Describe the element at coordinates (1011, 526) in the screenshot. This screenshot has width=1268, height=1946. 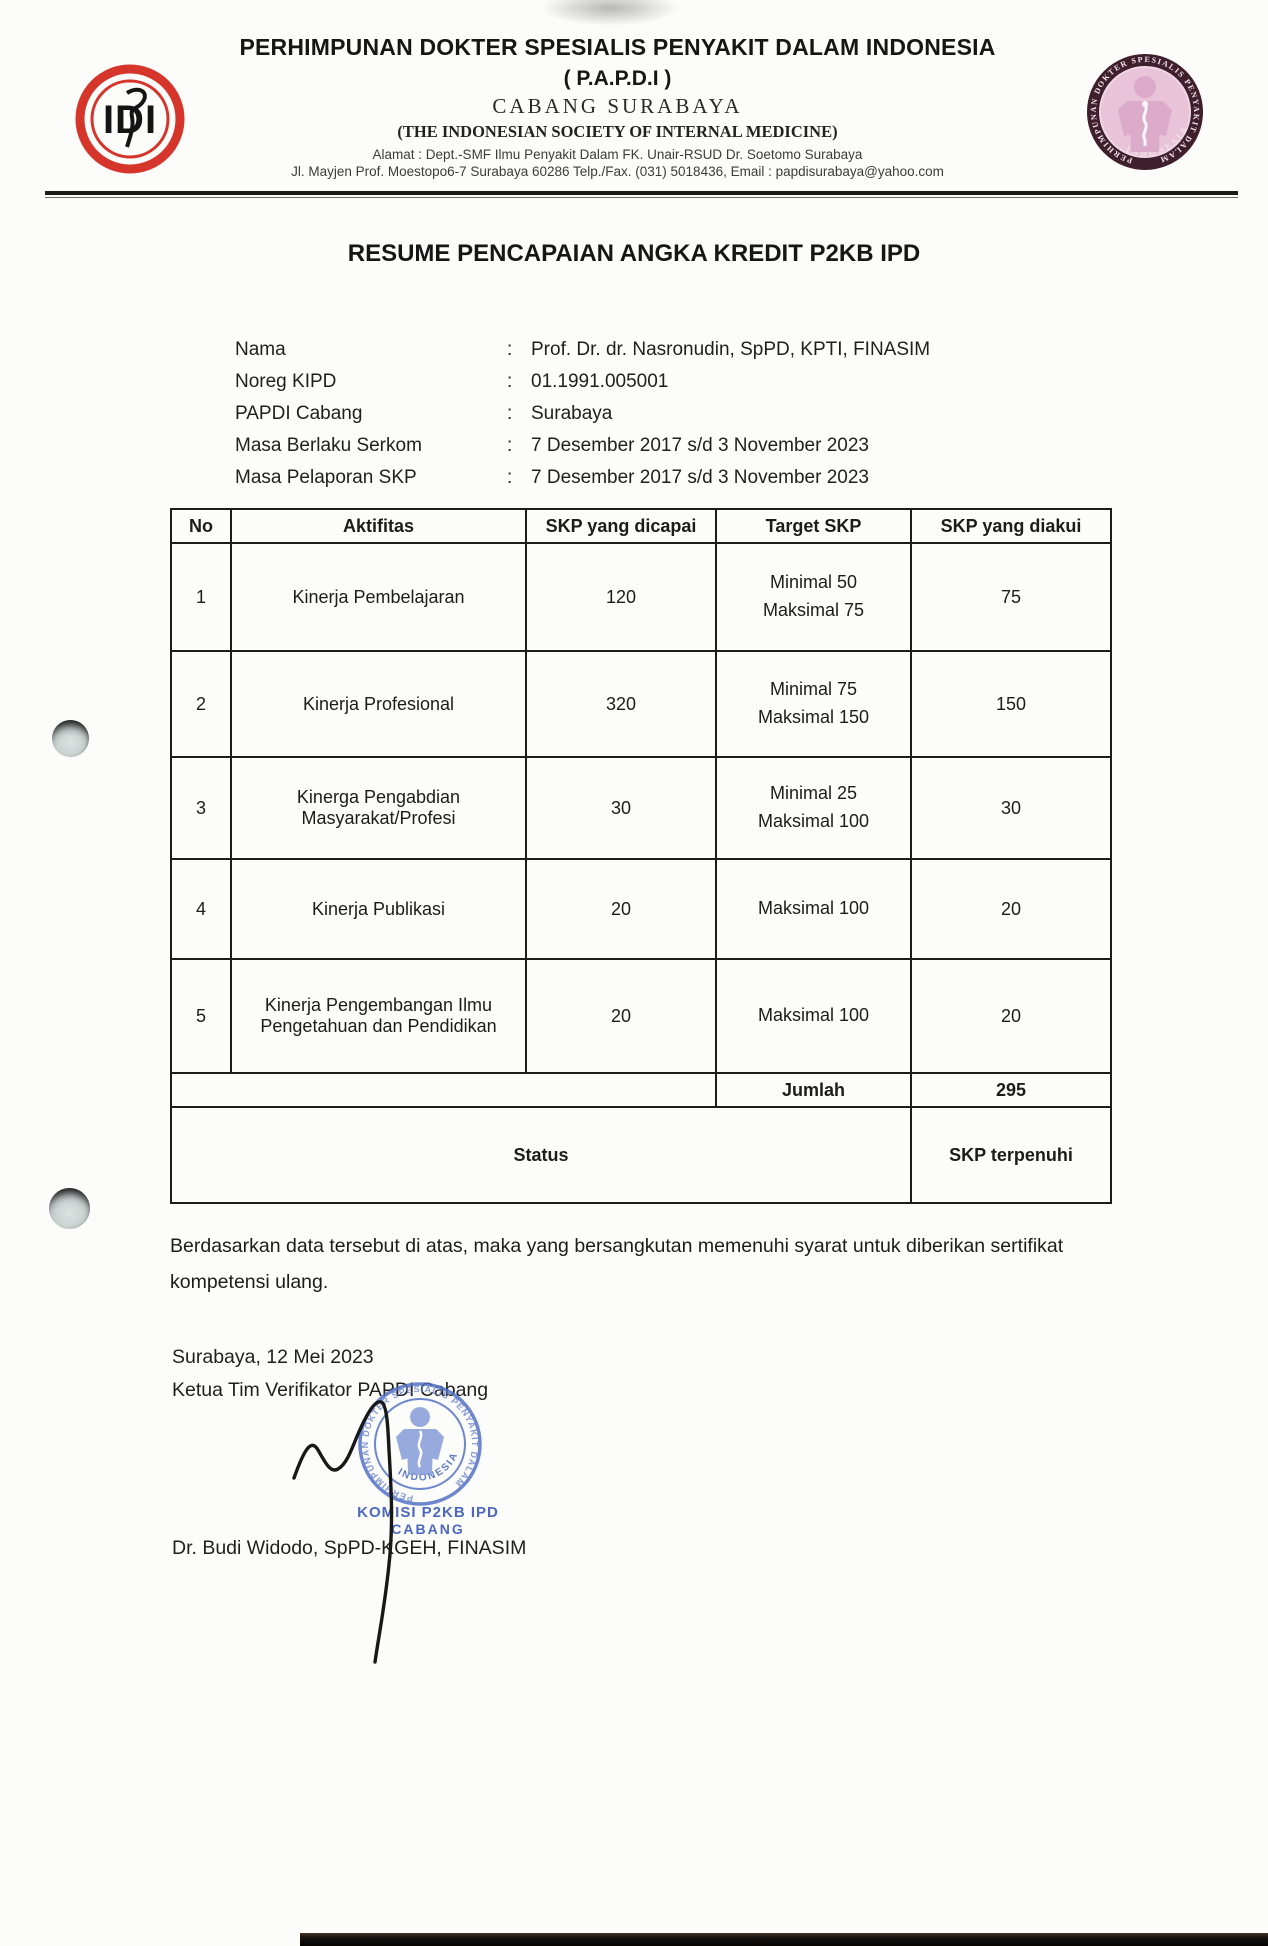
I see `col-header-diakui: SKP yang diakui` at that location.